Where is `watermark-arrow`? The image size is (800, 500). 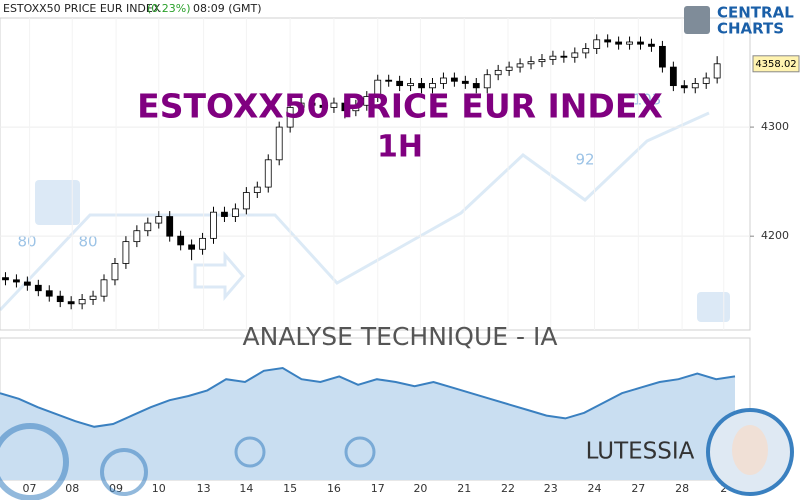
watermark-arrow is located at coordinates (219, 276).